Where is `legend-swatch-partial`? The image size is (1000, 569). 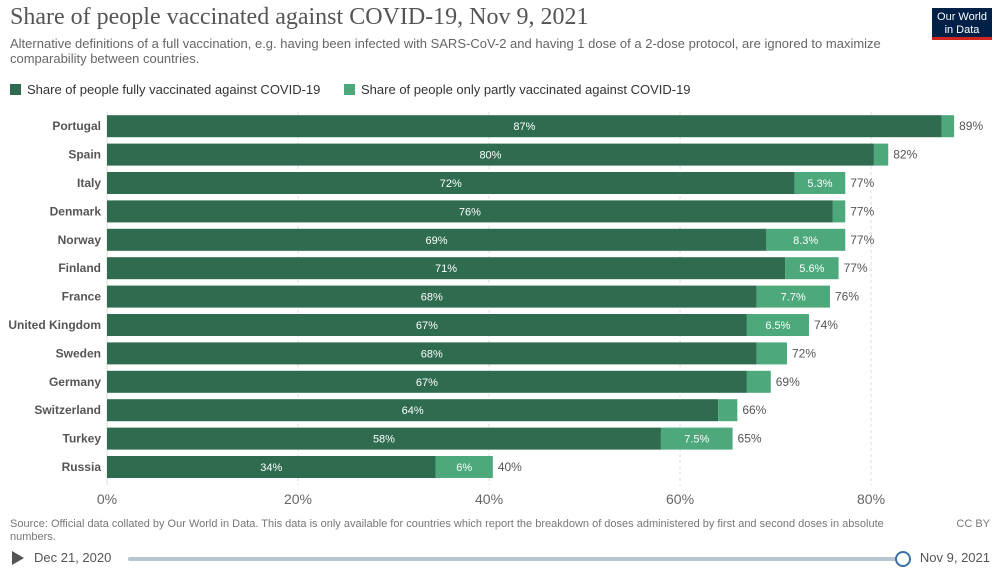 legend-swatch-partial is located at coordinates (350, 89).